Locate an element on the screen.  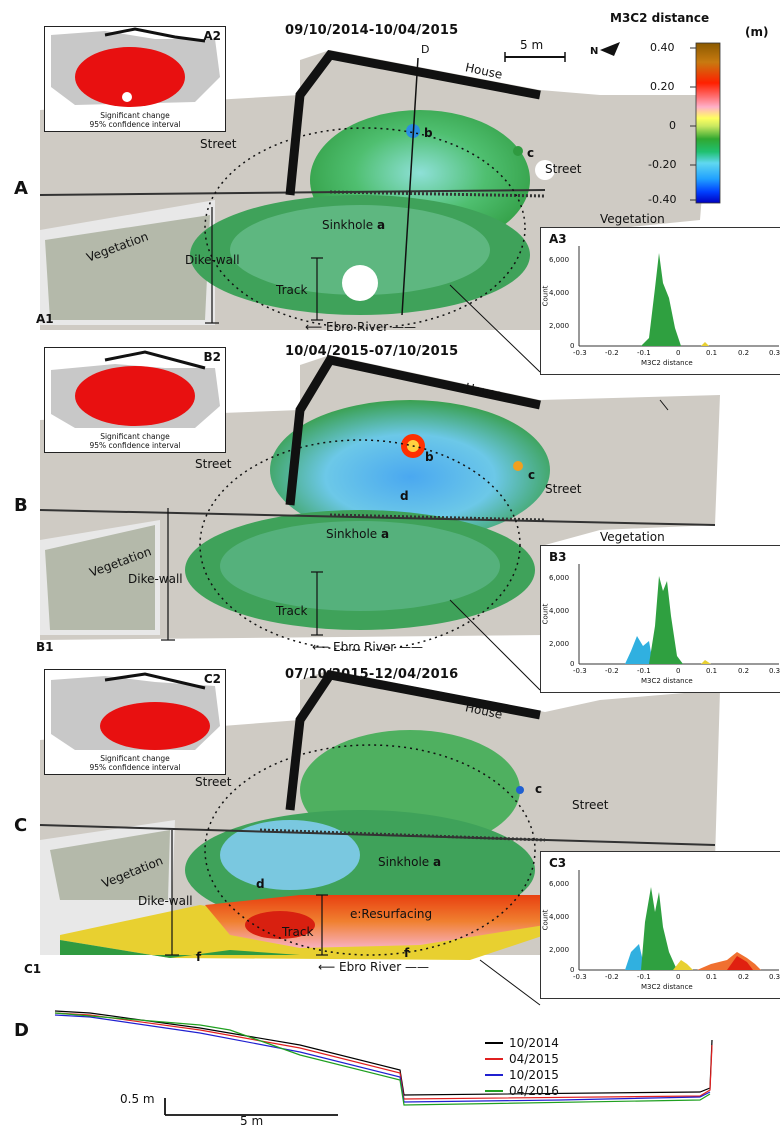
north-label: N is located at coordinates (594, 51).